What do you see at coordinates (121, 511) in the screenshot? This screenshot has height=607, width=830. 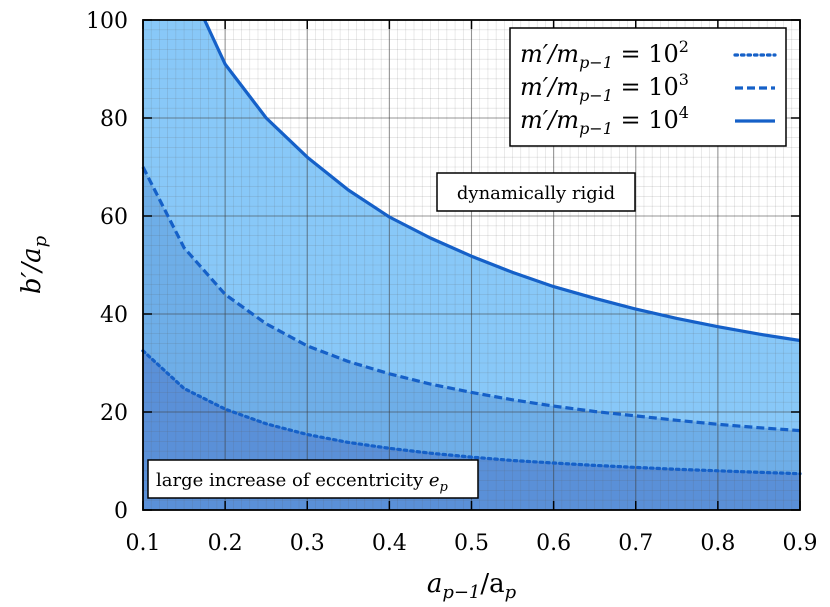 I see `y-tick-label: 0` at bounding box center [121, 511].